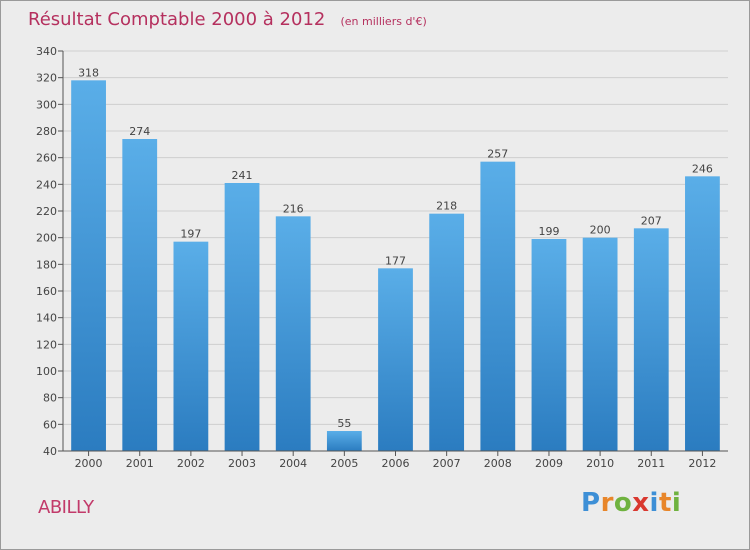 This screenshot has width=750, height=550. Describe the element at coordinates (88, 72) in the screenshot. I see `data-label: 318` at that location.